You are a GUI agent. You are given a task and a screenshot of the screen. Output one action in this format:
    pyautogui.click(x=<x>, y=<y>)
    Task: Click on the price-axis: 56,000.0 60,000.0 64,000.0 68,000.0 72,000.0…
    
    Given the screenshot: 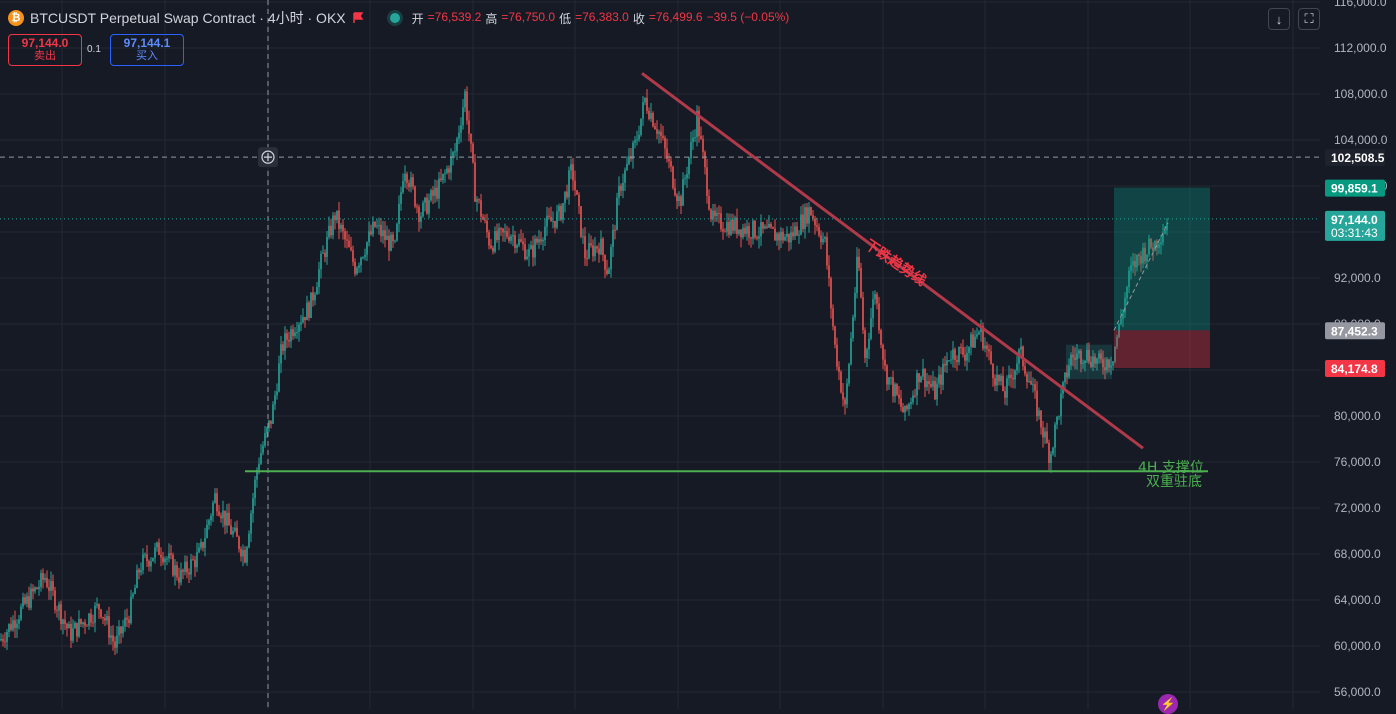 What is the action you would take?
    pyautogui.click(x=1358, y=354)
    